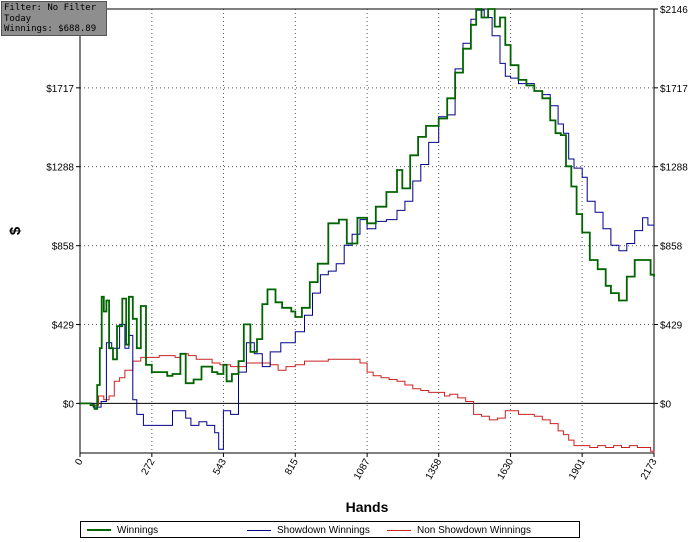  Describe the element at coordinates (474, 530) in the screenshot. I see `legend-label-non-showdown: Non Showdown Winnings` at that location.